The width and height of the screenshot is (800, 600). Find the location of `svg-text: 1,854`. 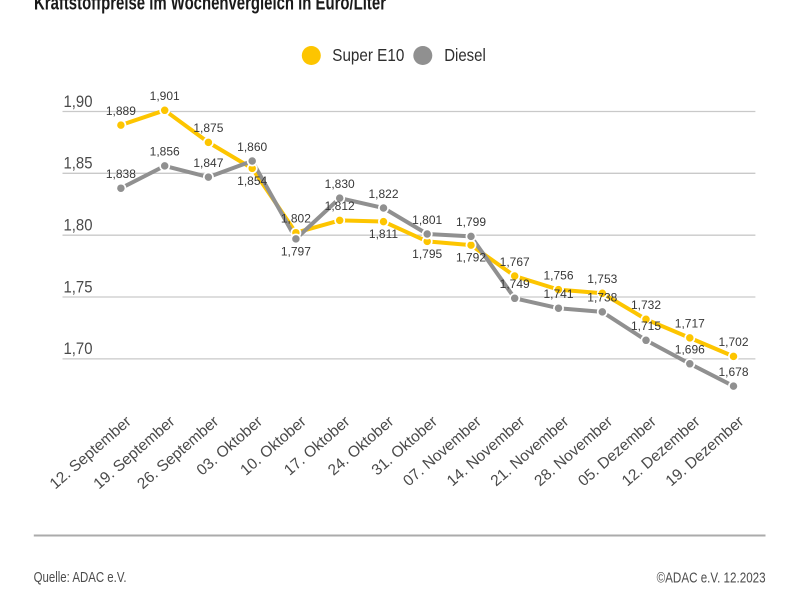

svg-text: 1,854 is located at coordinates (252, 181).